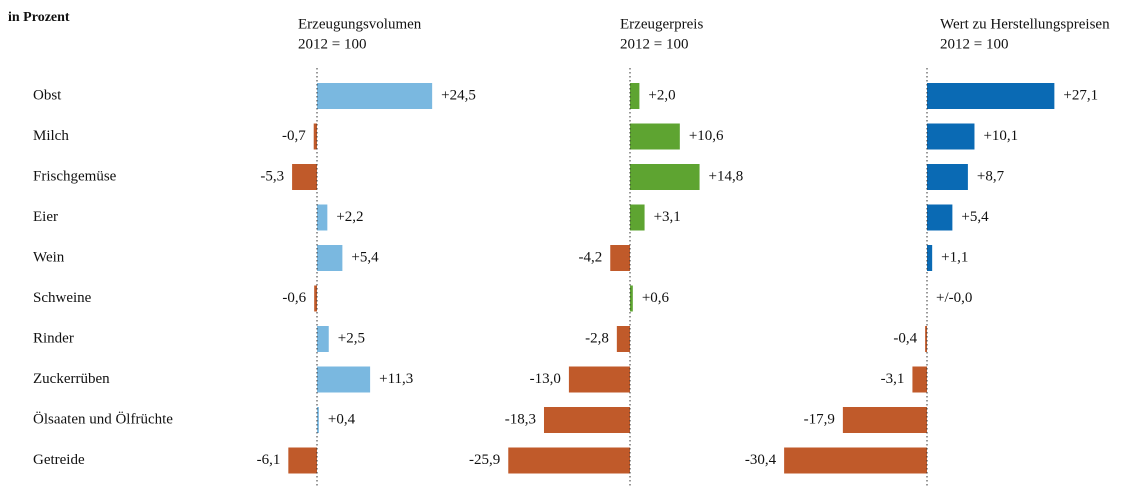  I want to click on value-label: +24,5, so click(458, 95).